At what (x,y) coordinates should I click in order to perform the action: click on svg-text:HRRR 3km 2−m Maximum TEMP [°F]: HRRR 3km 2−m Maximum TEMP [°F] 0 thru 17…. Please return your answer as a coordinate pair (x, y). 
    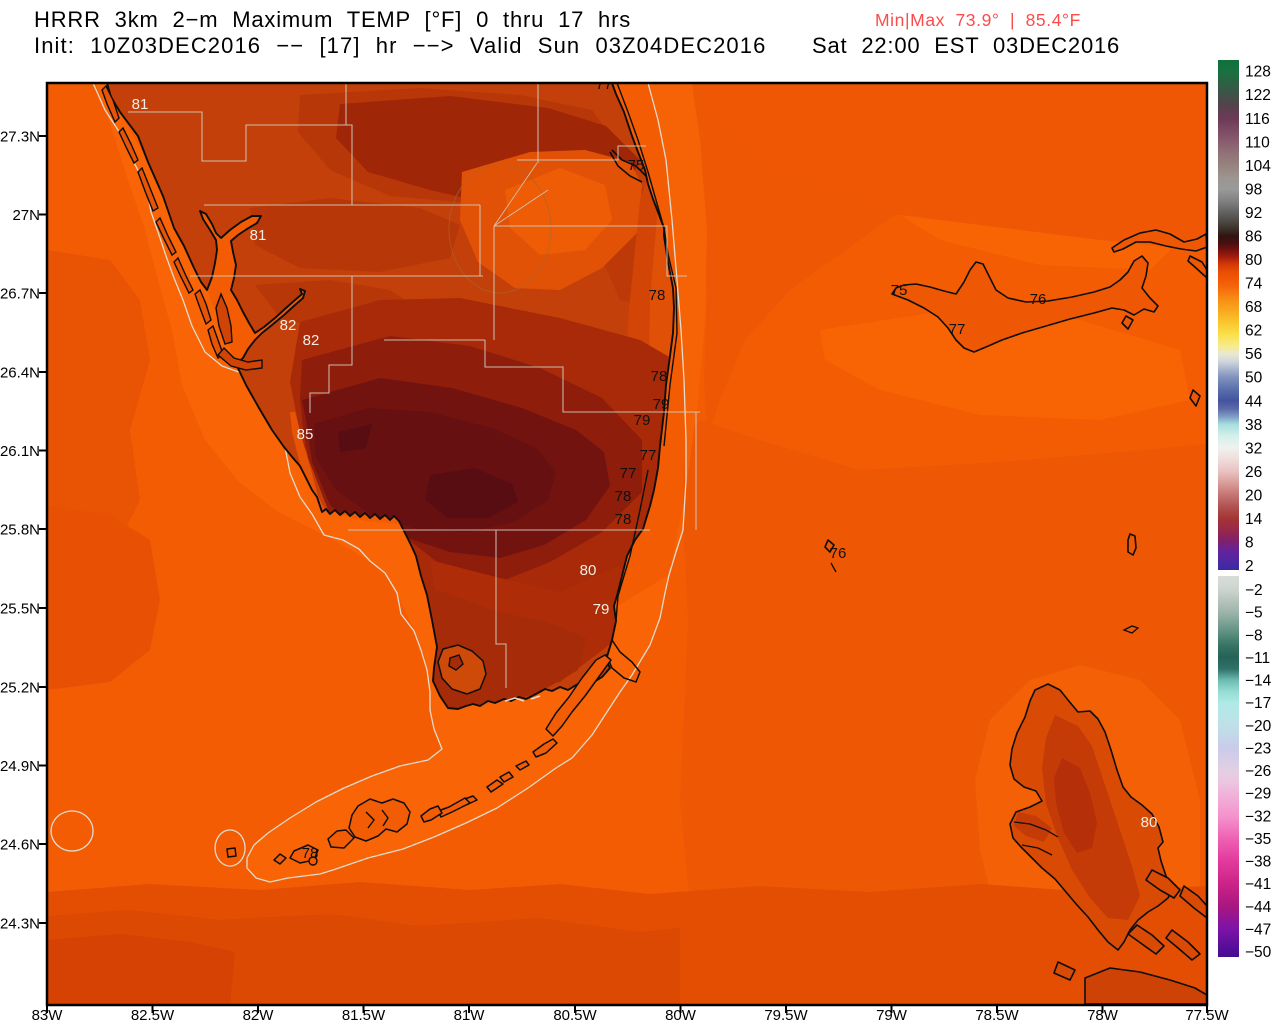
    Looking at the image, I should click on (332, 19).